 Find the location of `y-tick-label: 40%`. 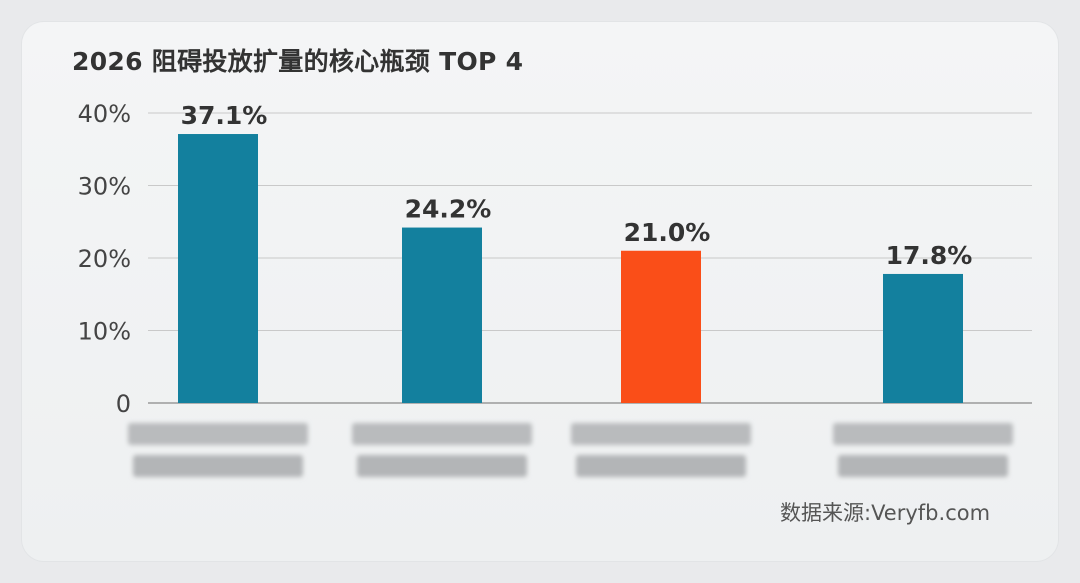

y-tick-label: 40% is located at coordinates (104, 114).